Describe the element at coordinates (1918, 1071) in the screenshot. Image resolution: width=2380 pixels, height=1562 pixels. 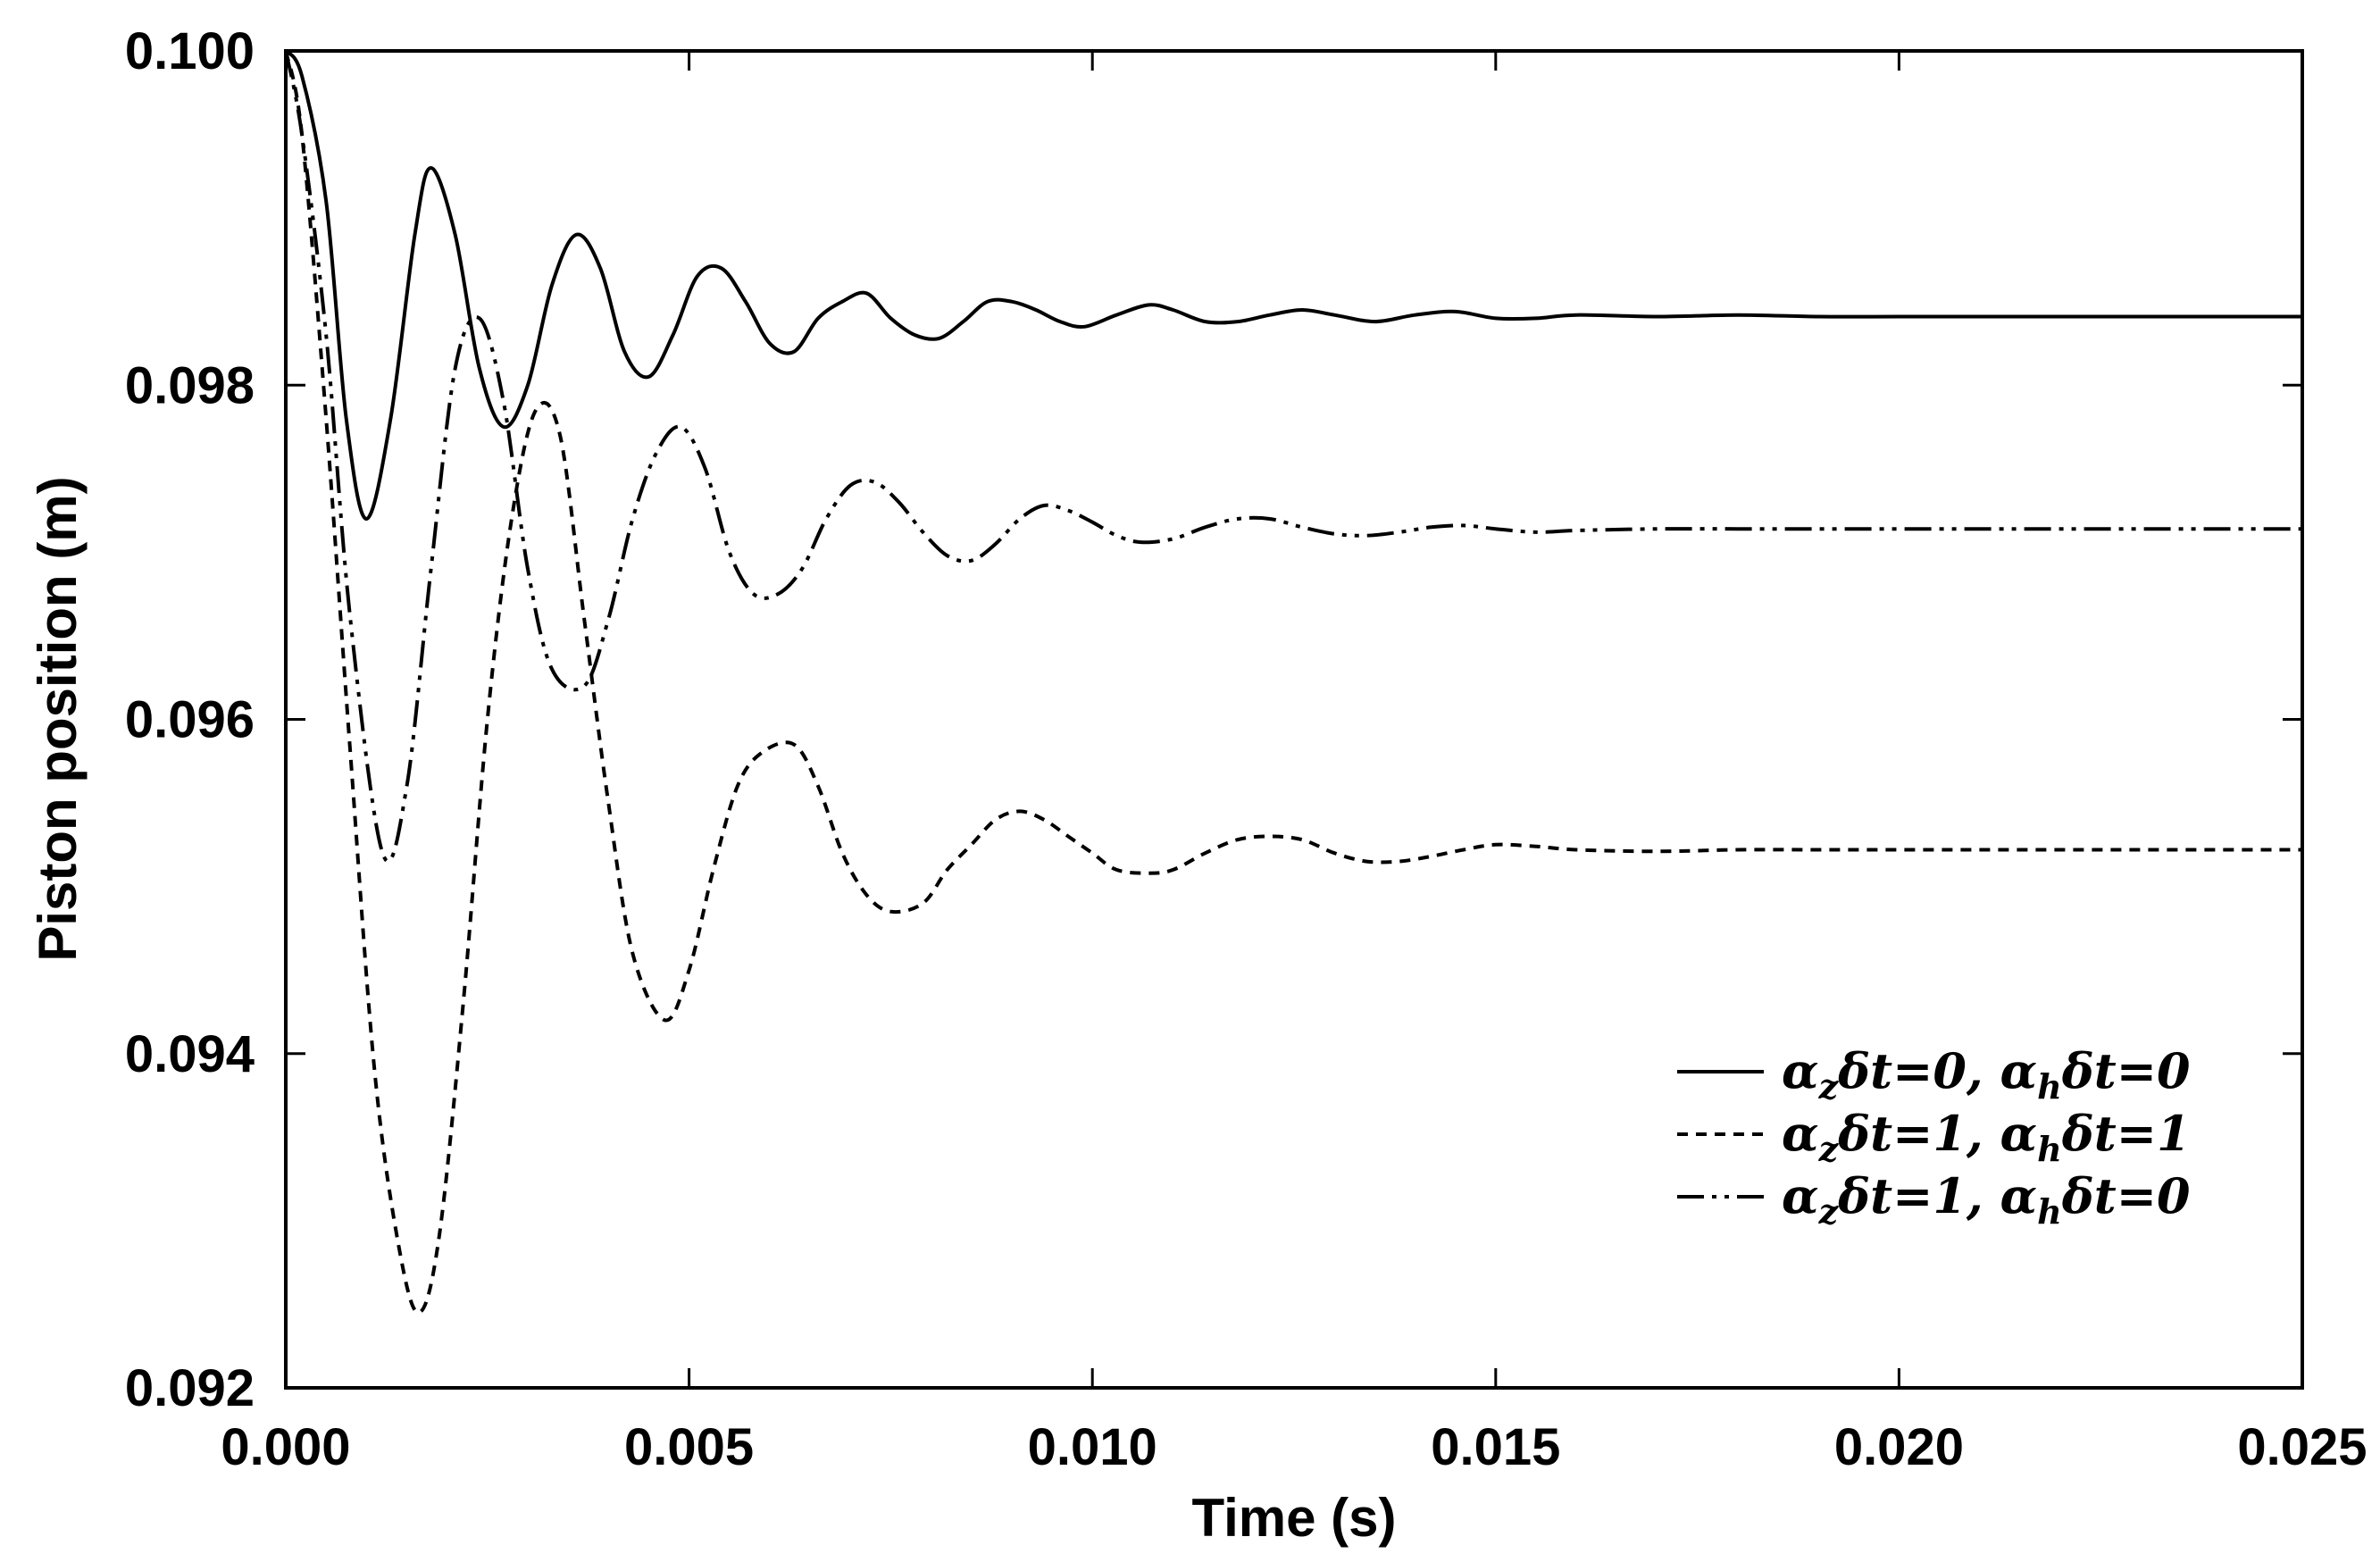
I see `legend-text-part: δt=0,` at that location.